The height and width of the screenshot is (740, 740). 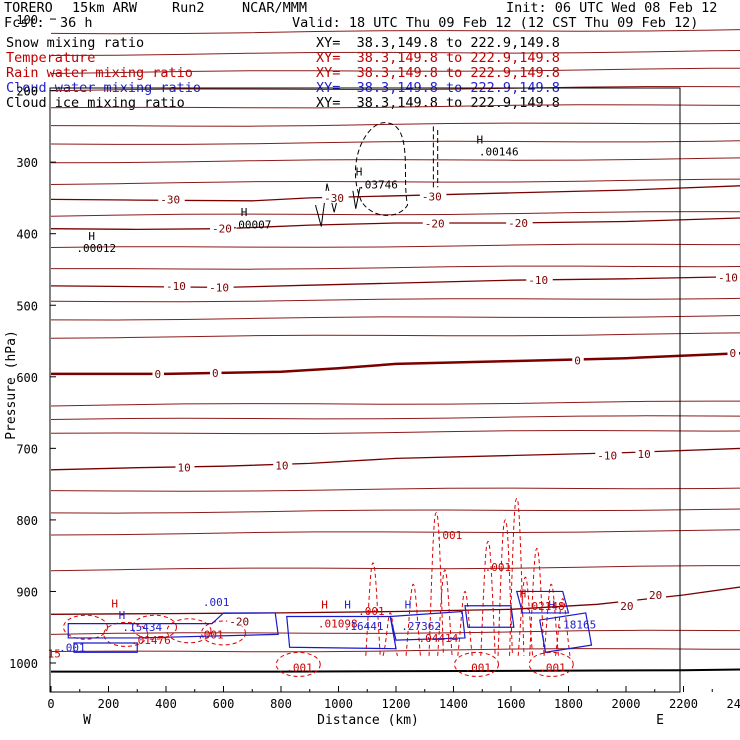 What do you see at coordinates (252, 224) in the screenshot?
I see `maximum-label: .00007` at bounding box center [252, 224].